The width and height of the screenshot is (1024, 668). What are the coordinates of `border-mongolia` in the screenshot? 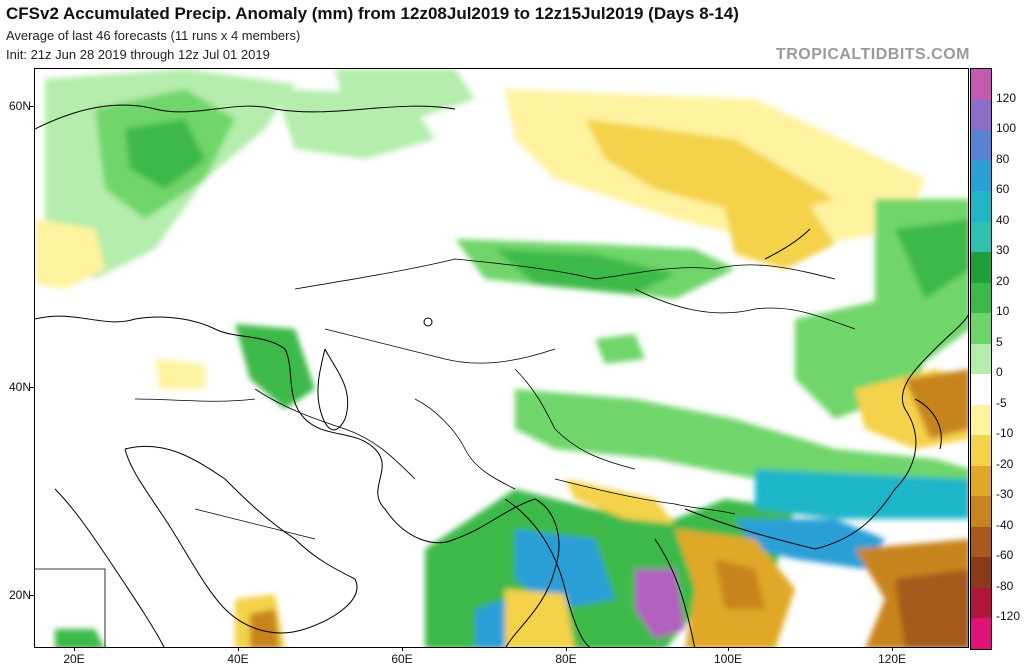 It's located at (745, 309).